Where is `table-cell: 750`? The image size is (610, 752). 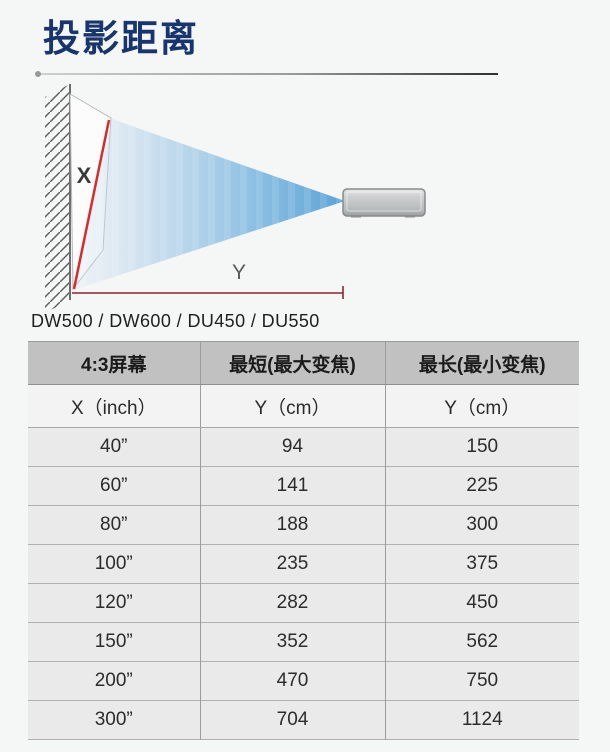 table-cell: 750 is located at coordinates (481, 681).